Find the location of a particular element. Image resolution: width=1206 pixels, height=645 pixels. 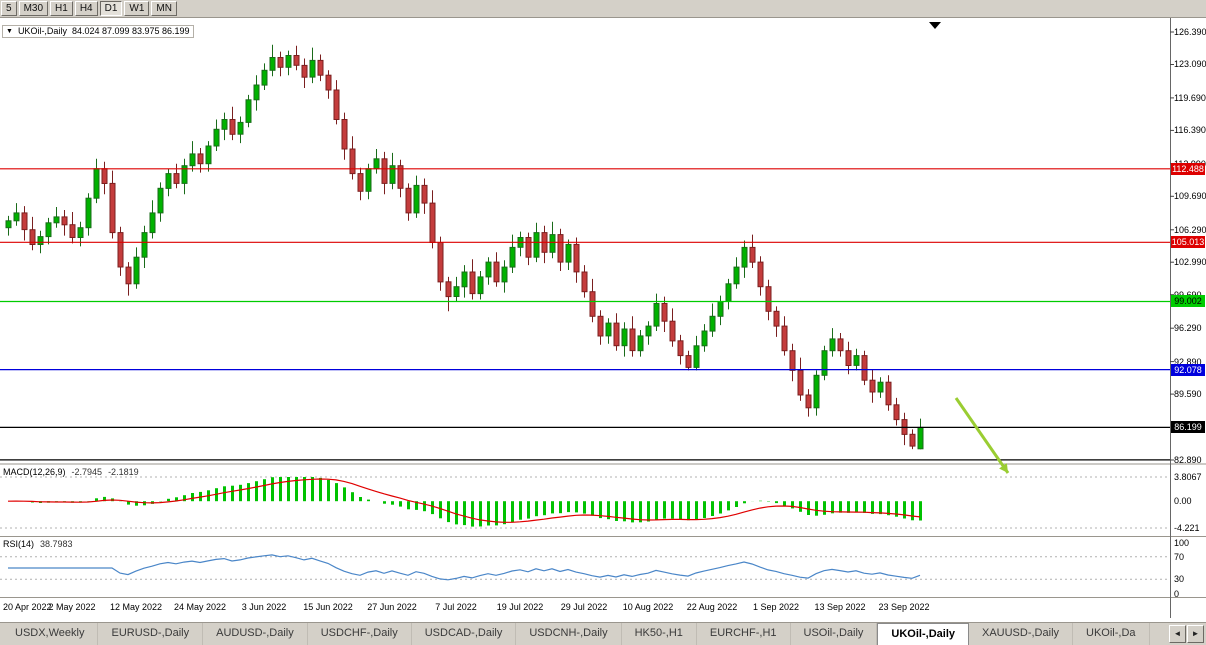

macd-signal-value: -2.1819 is located at coordinates (123, 472).